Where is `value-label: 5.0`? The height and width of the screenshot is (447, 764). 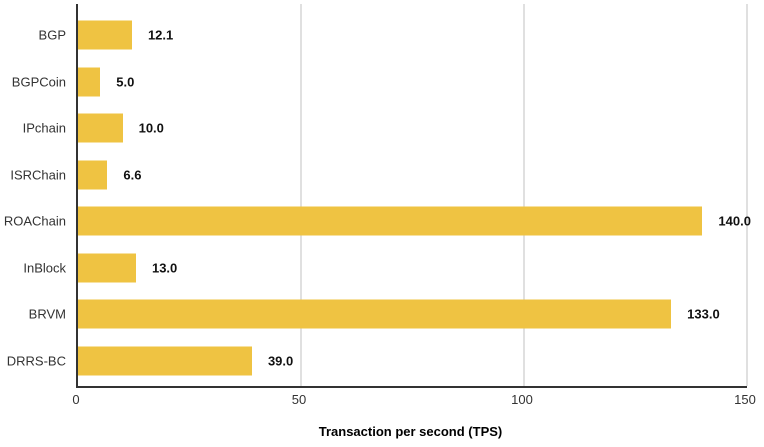 value-label: 5.0 is located at coordinates (125, 82).